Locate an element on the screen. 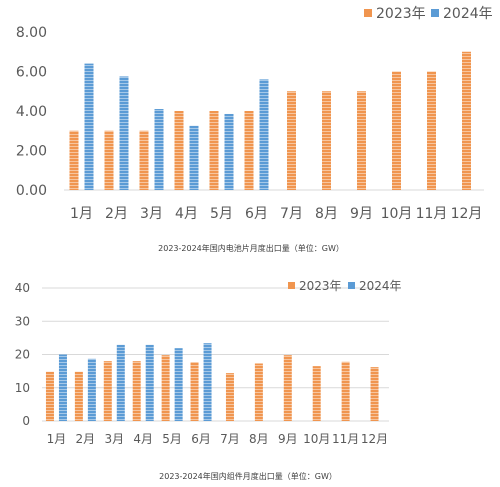 This screenshot has width=500, height=487. y-tick-label: 20 is located at coordinates (22, 355).